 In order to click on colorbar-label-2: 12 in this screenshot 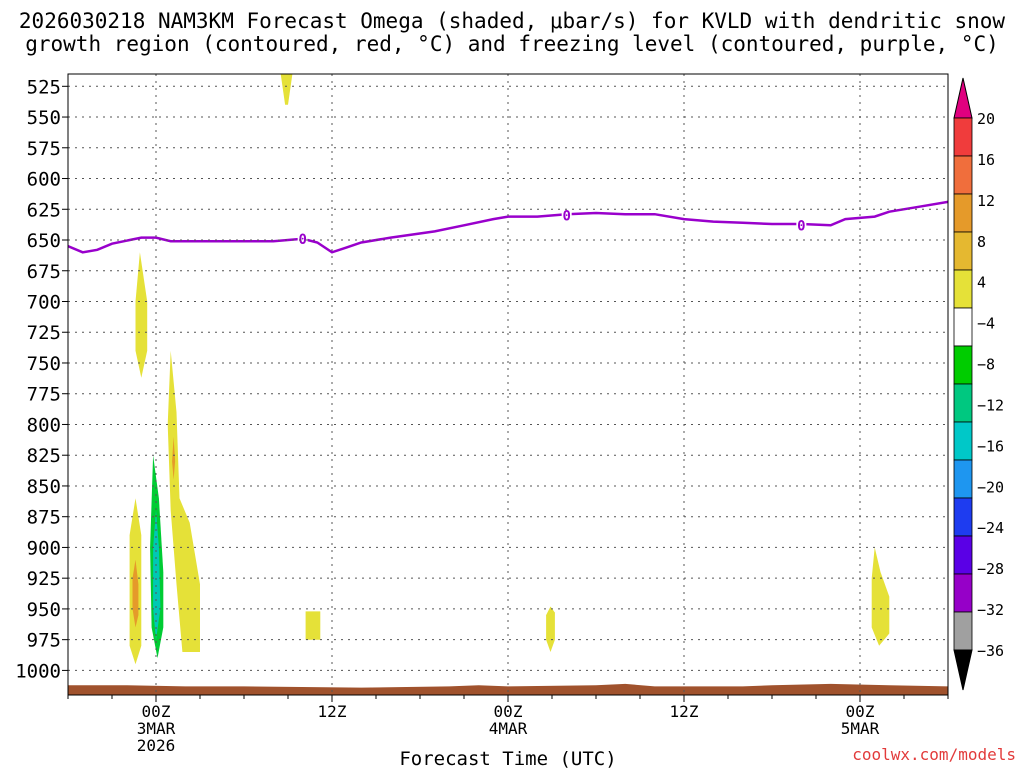, I will do `click(986, 201)`.